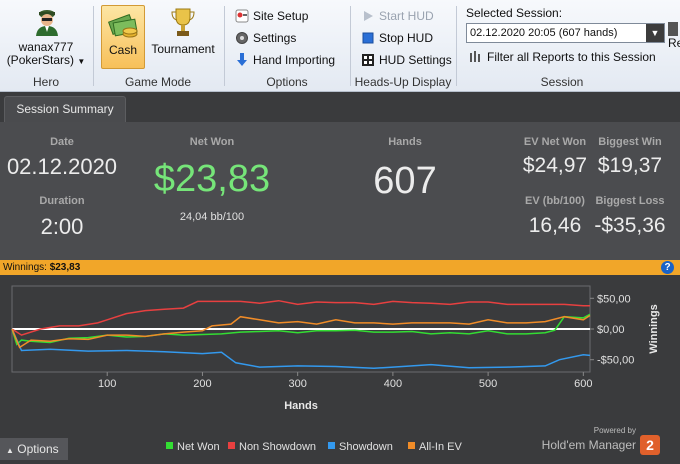 The width and height of the screenshot is (680, 464). I want to click on x-tick-label: 400, so click(393, 384).